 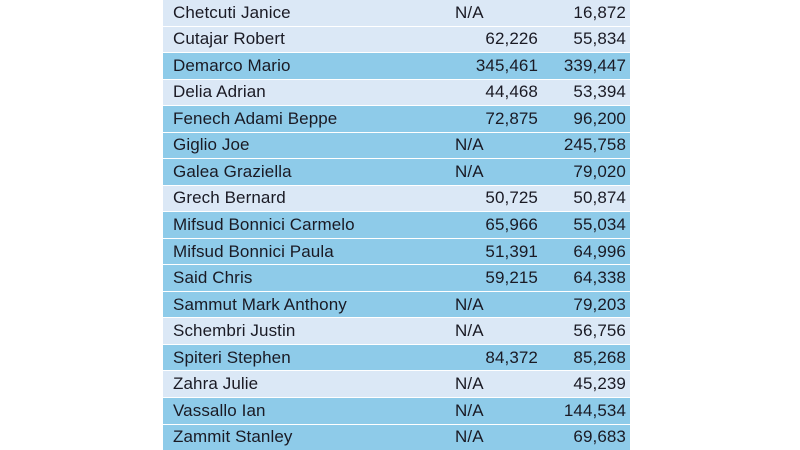 I want to click on value2-cell: 79,203, so click(x=599, y=304).